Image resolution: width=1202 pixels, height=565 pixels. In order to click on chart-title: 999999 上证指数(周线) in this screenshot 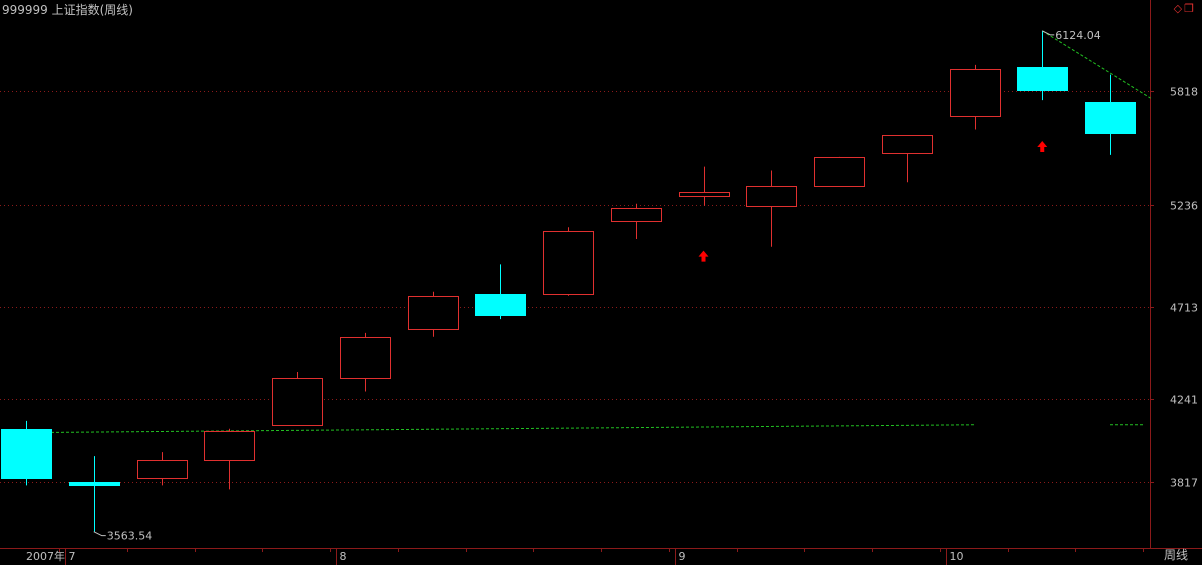, I will do `click(67, 10)`.